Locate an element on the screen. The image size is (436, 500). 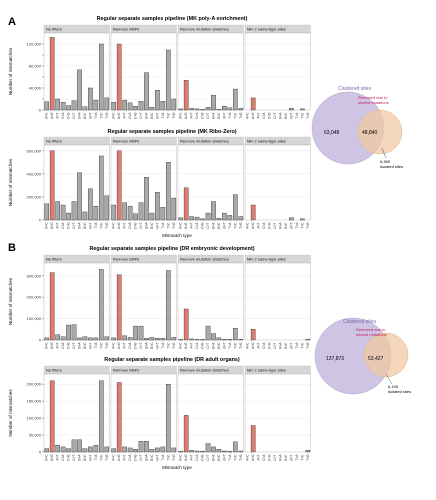
chart-3-xtick-label: C>T is located at coordinates (275, 457).